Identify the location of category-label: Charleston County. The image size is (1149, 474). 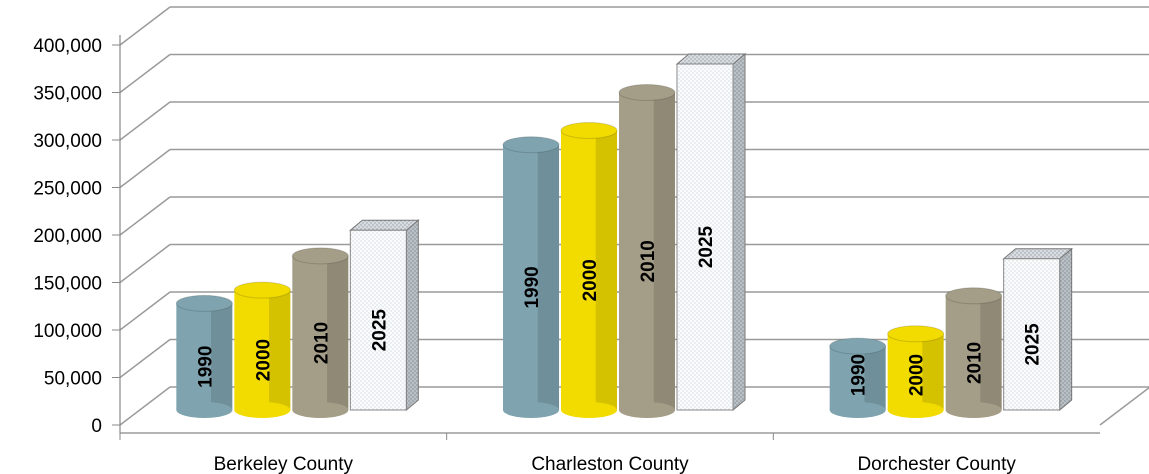
(610, 464).